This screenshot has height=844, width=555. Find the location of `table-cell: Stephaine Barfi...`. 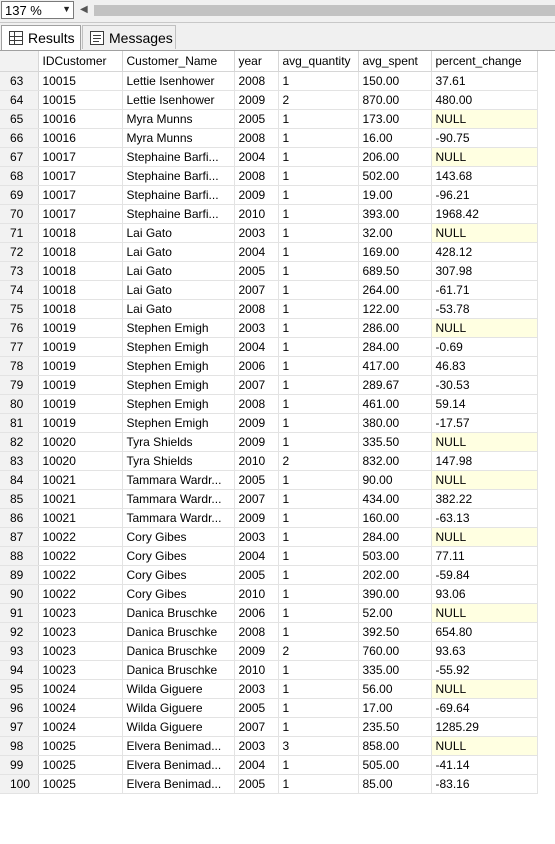

table-cell: Stephaine Barfi... is located at coordinates (178, 157).